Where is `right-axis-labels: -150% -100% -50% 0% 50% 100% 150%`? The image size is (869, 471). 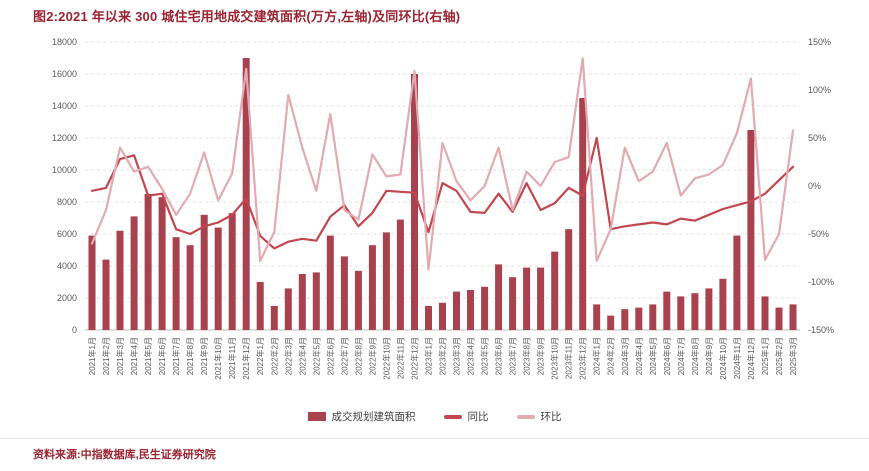
right-axis-labels: -150% -100% -50% 0% 50% 100% 150% is located at coordinates (821, 186).